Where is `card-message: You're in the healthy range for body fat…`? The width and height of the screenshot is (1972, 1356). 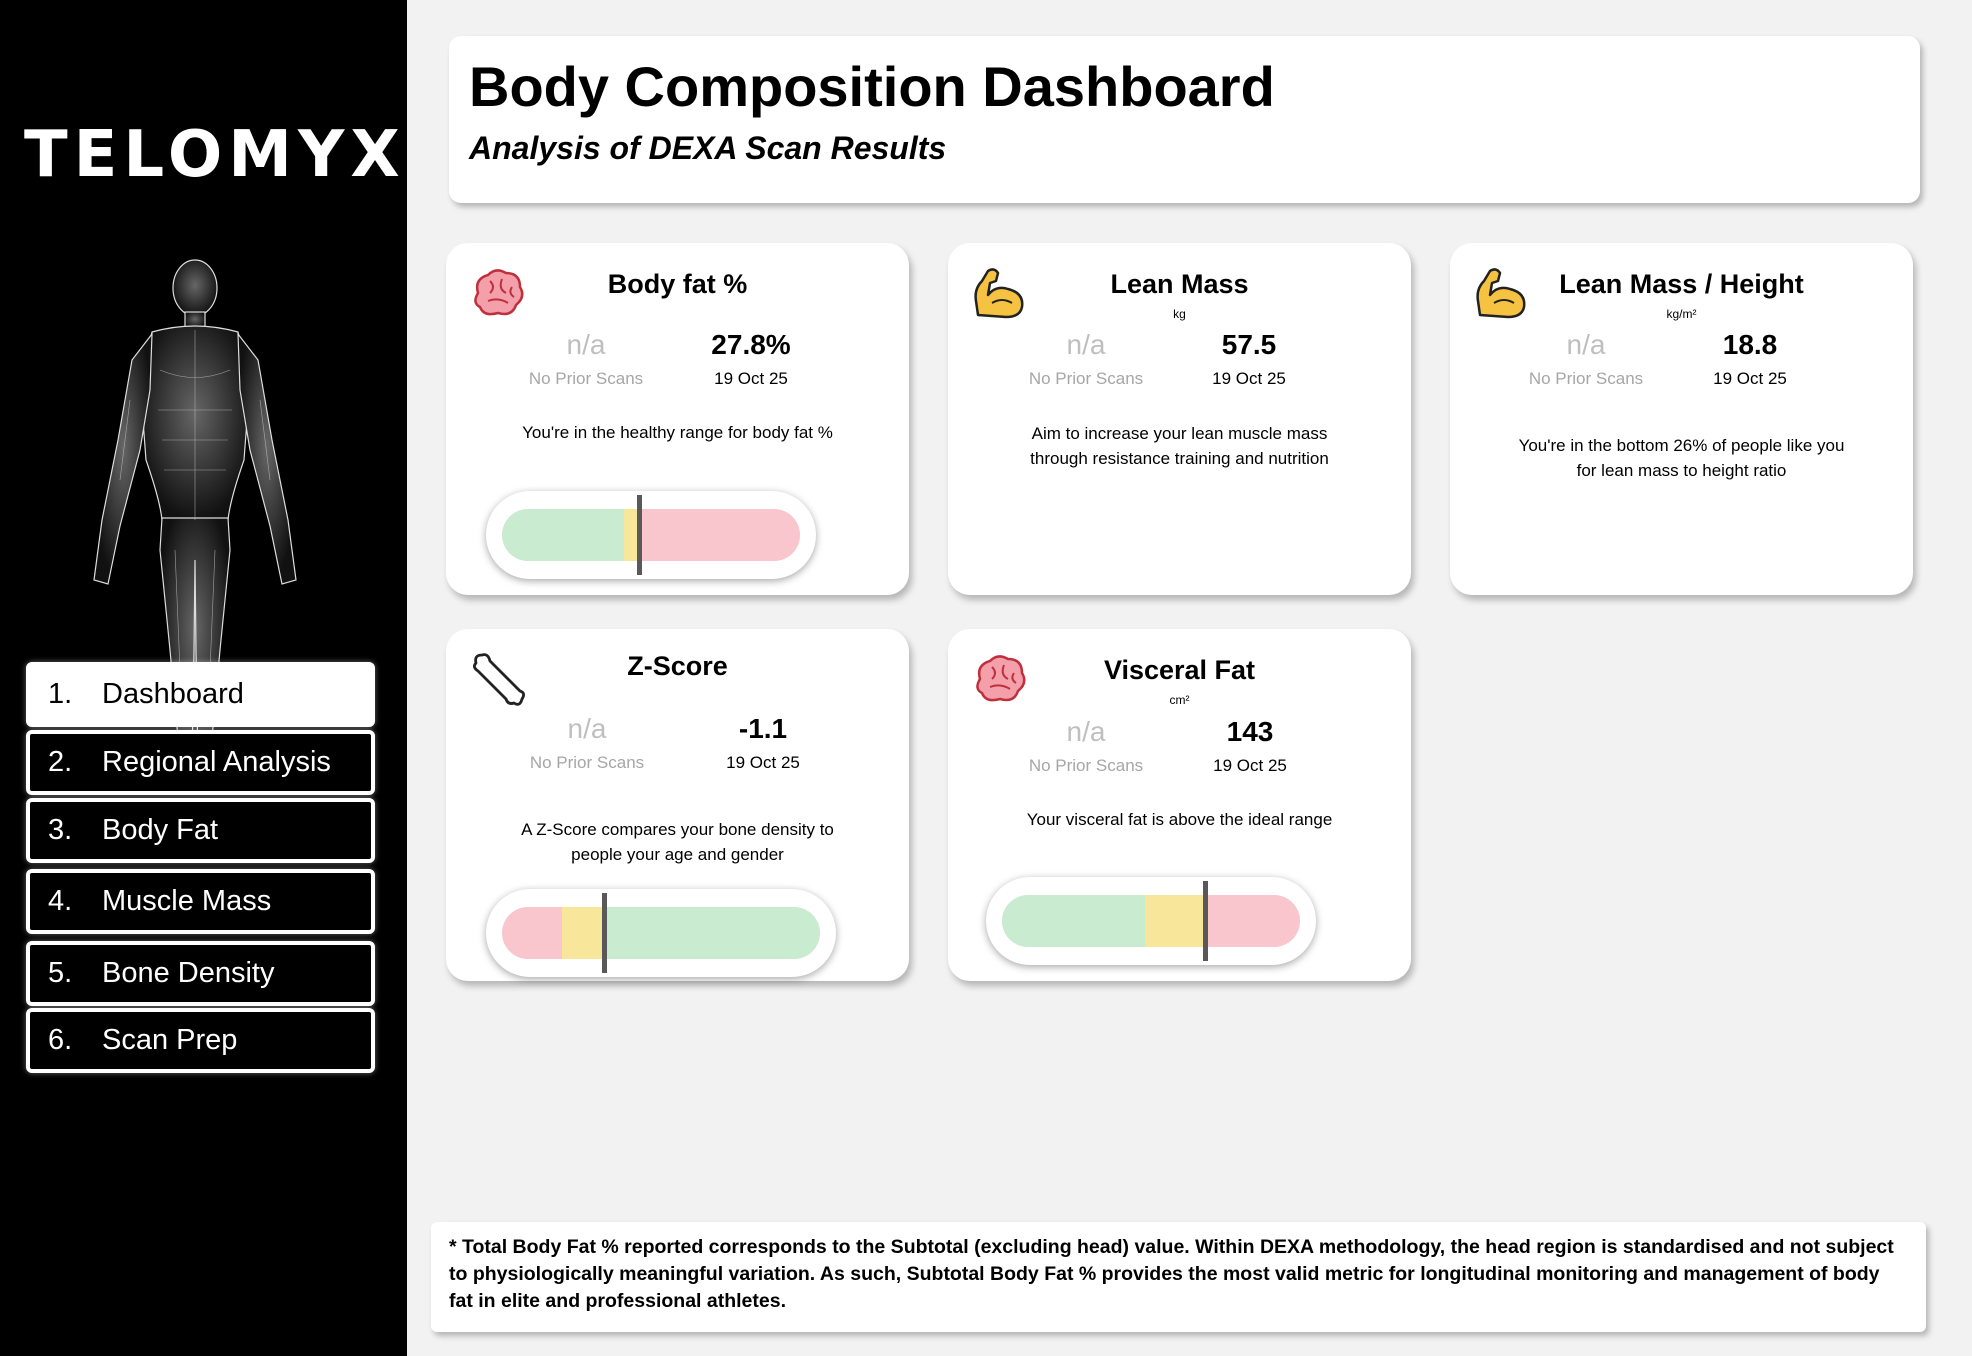 card-message: You're in the healthy range for body fat… is located at coordinates (677, 432).